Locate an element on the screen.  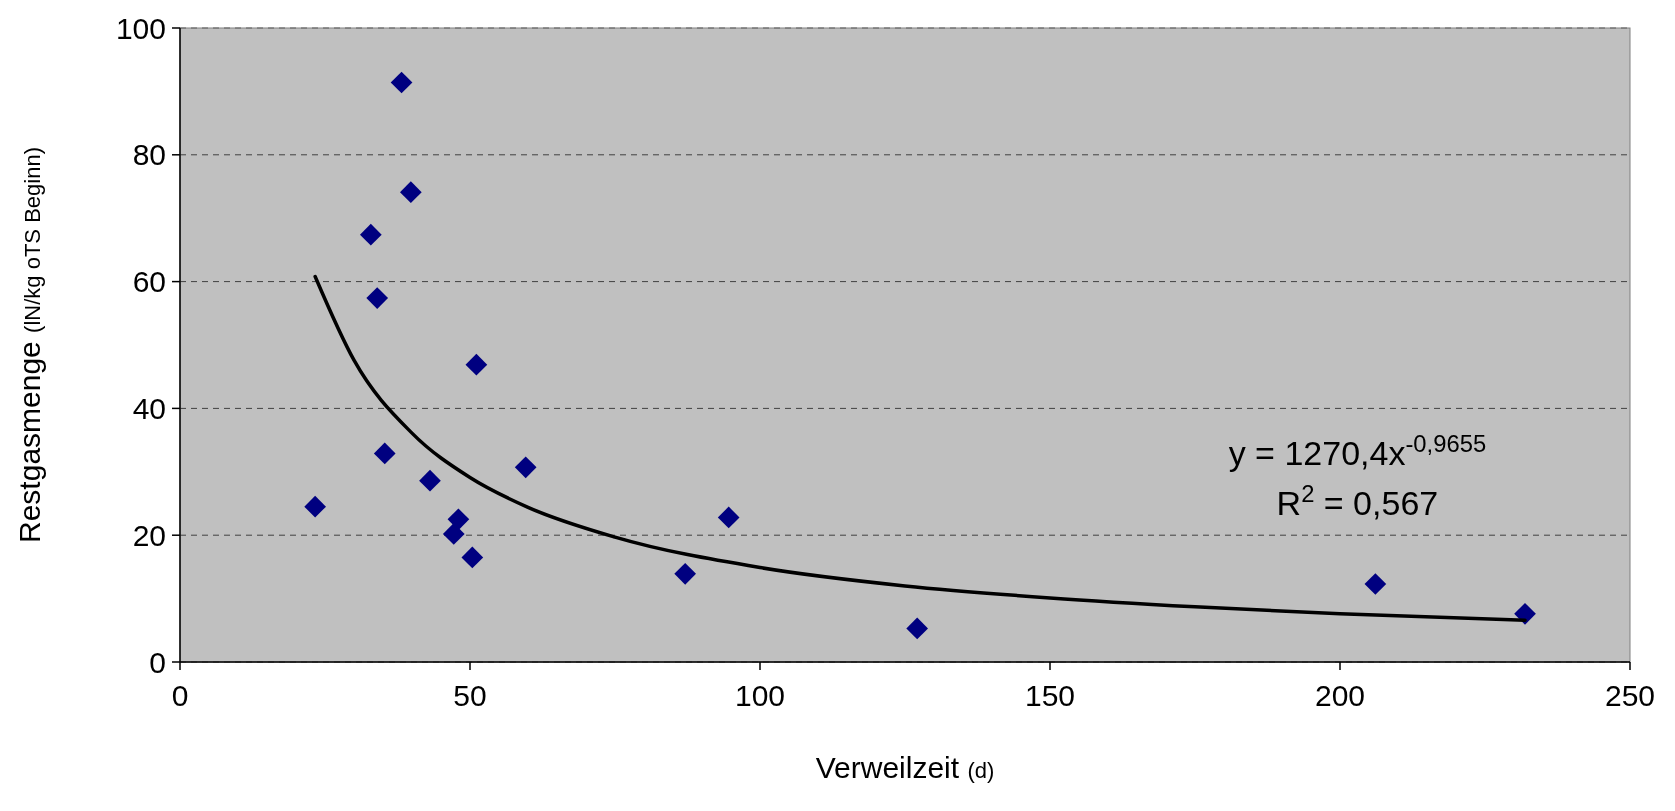
x-tick-label: 250 is located at coordinates (1630, 695).